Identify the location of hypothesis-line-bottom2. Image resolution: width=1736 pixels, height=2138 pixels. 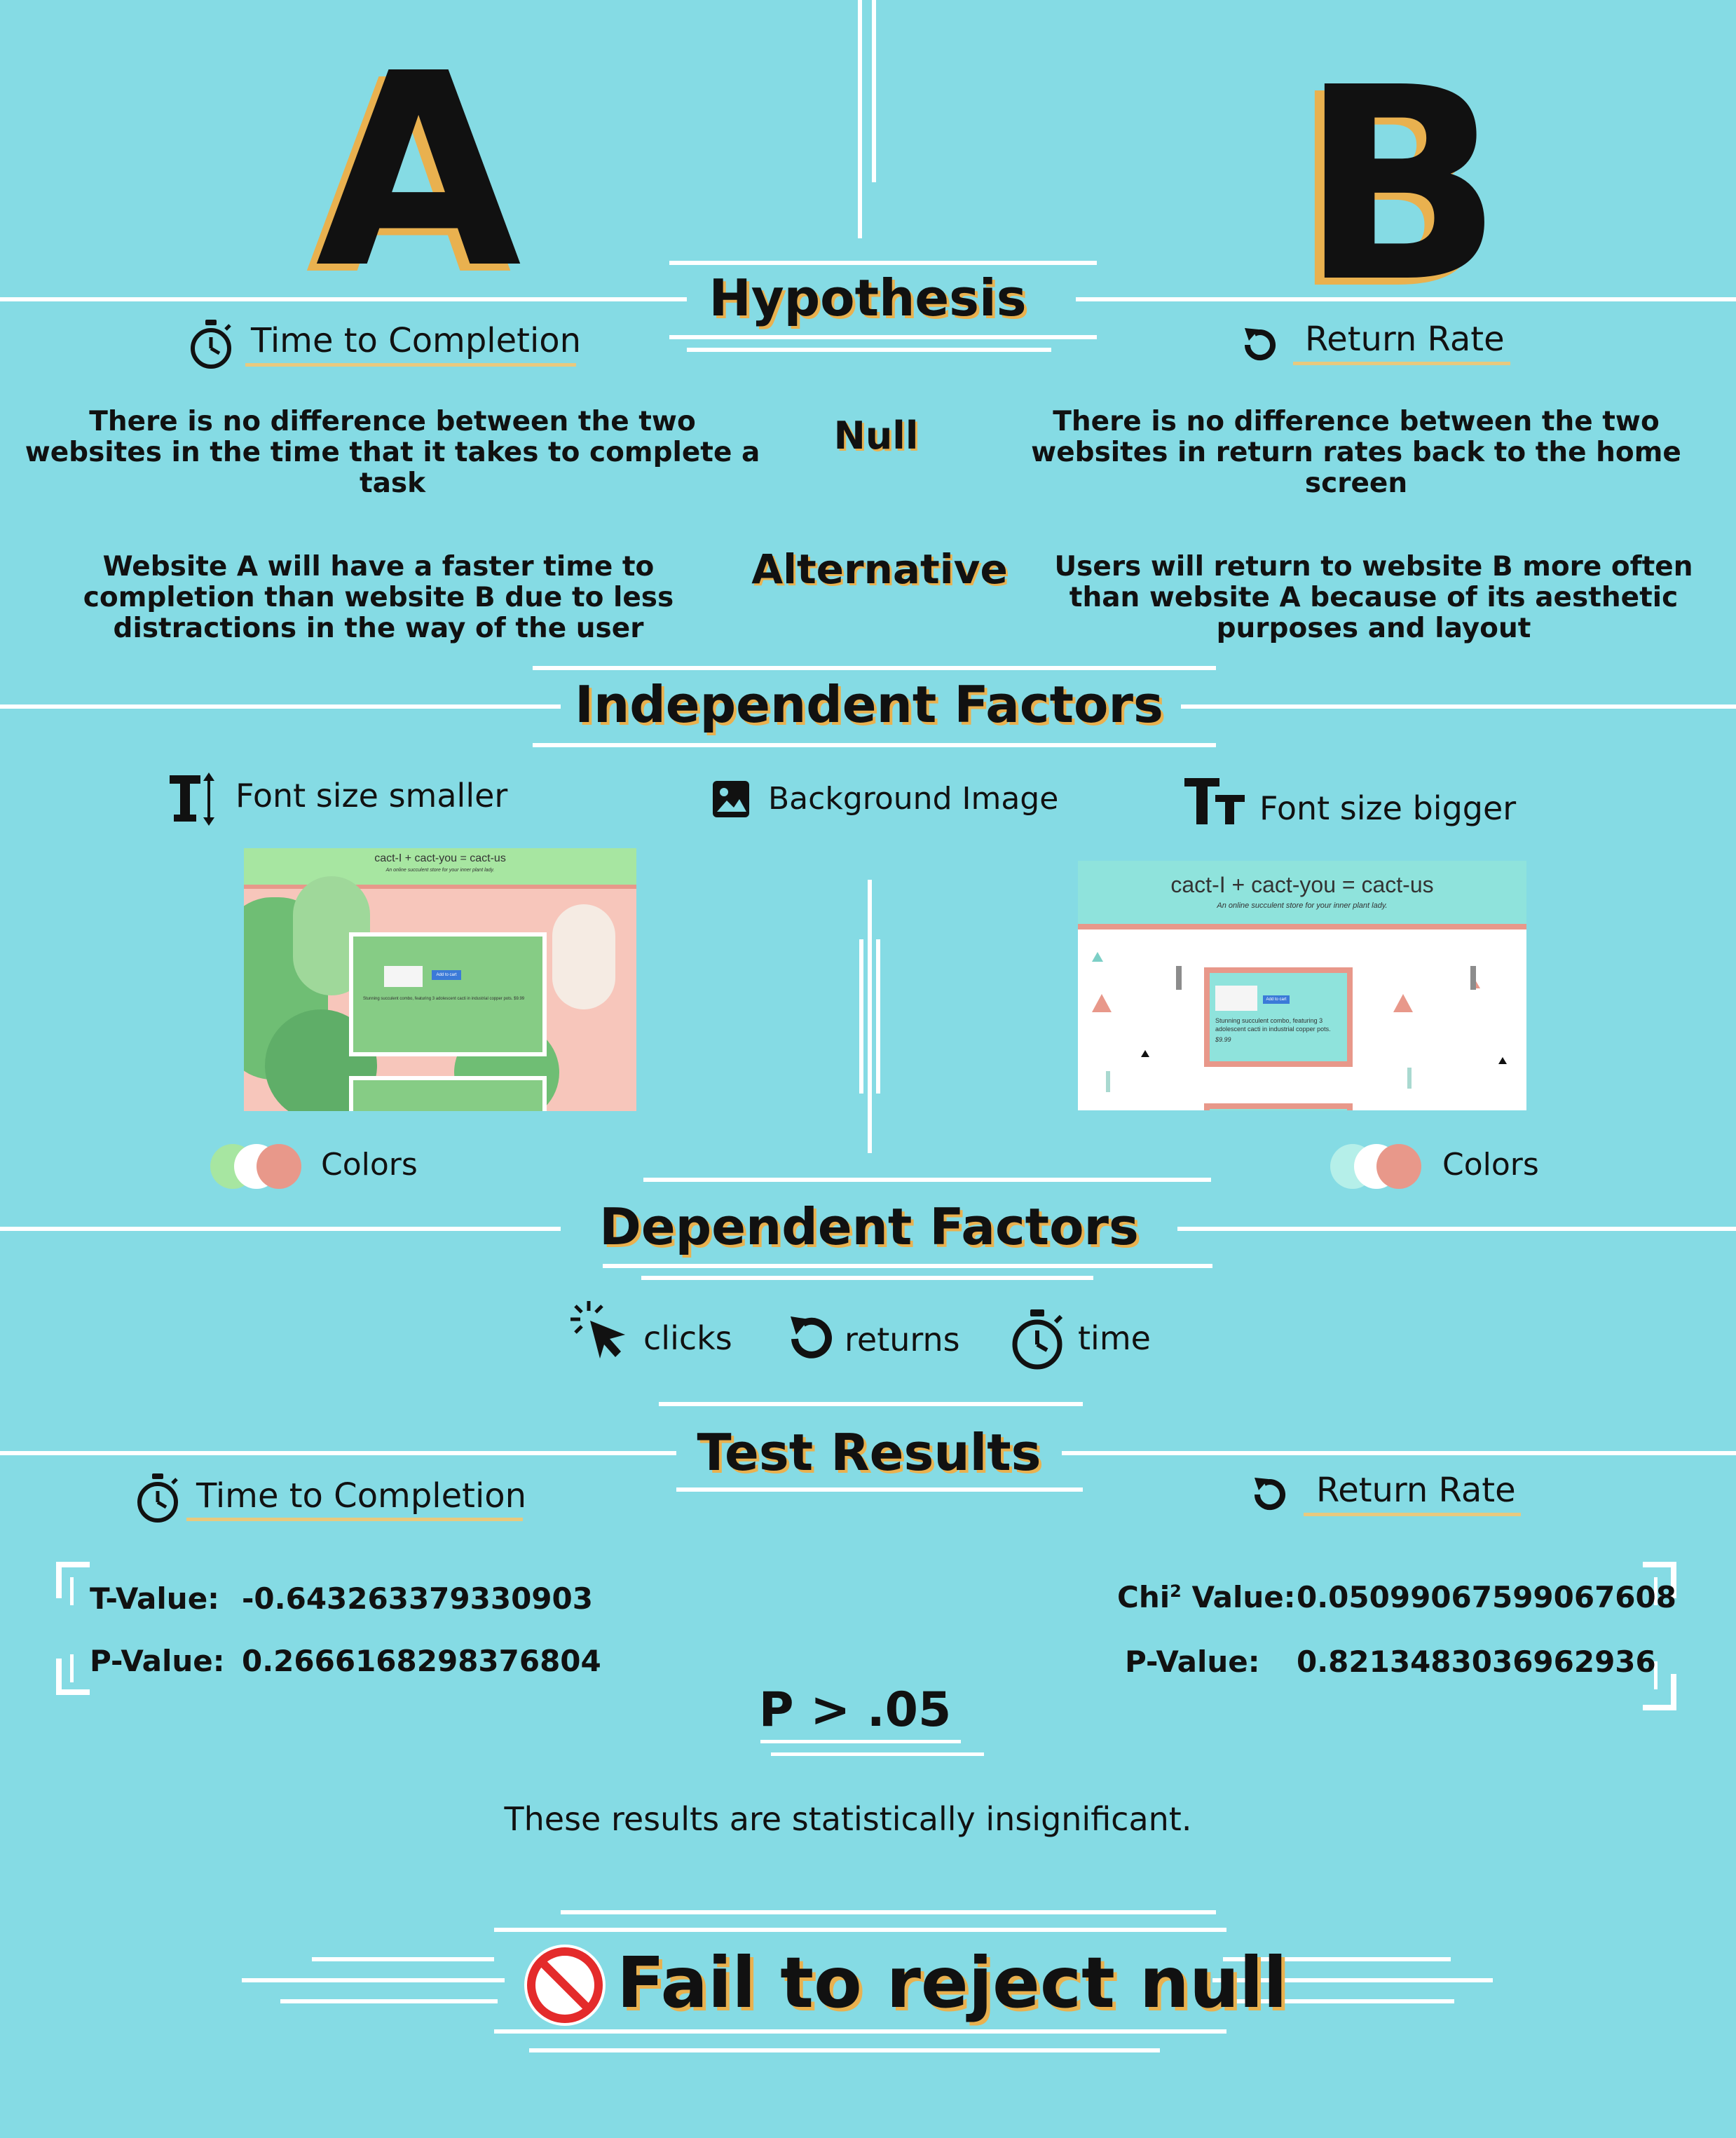
(869, 350).